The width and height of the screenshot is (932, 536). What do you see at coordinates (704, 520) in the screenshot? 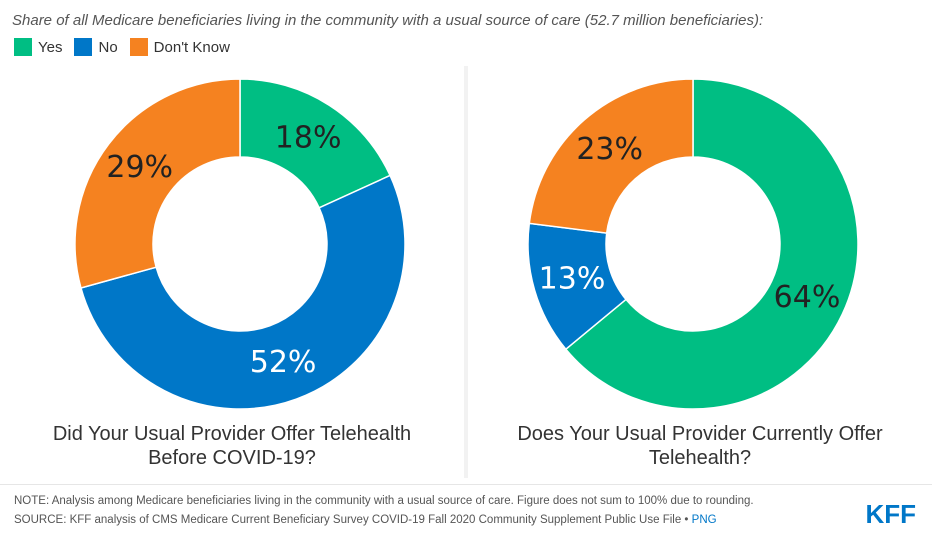
I see `png-download-link: PNG` at bounding box center [704, 520].